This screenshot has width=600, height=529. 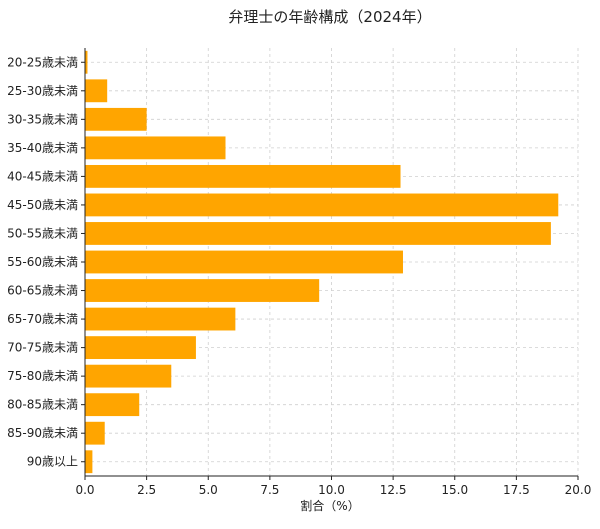 I want to click on y-tick-label: 80-85歳未満, so click(x=42, y=405).